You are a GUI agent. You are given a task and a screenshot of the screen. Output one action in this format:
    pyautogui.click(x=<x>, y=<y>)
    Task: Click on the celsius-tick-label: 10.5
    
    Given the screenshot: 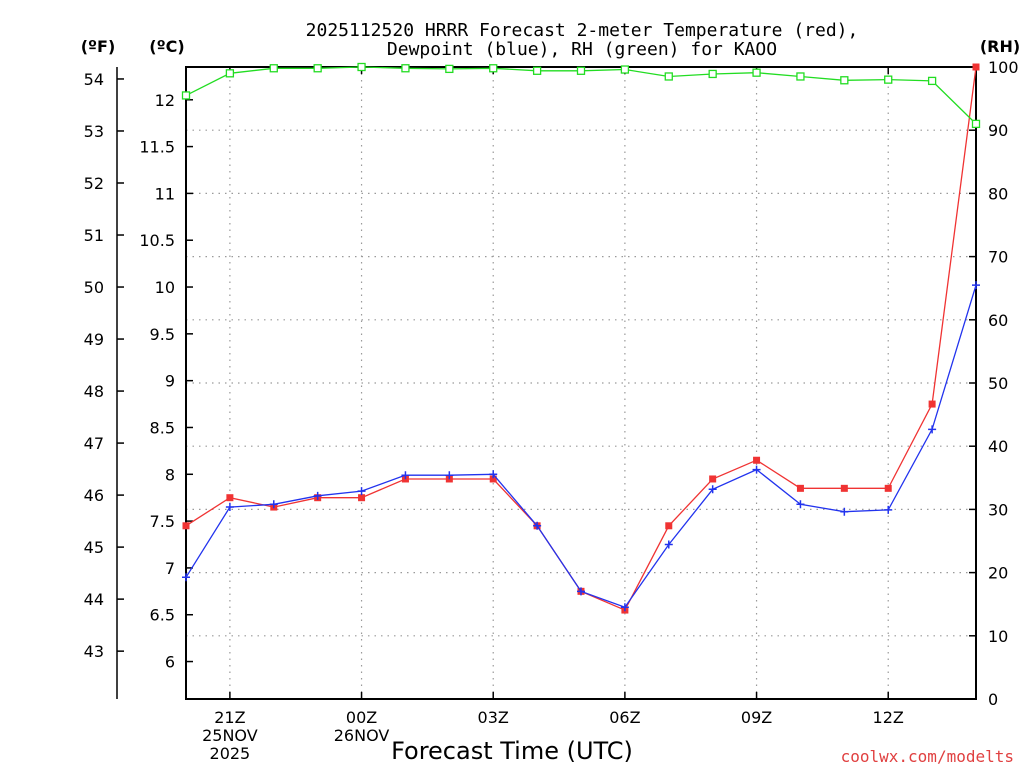 What is the action you would take?
    pyautogui.click(x=157, y=240)
    